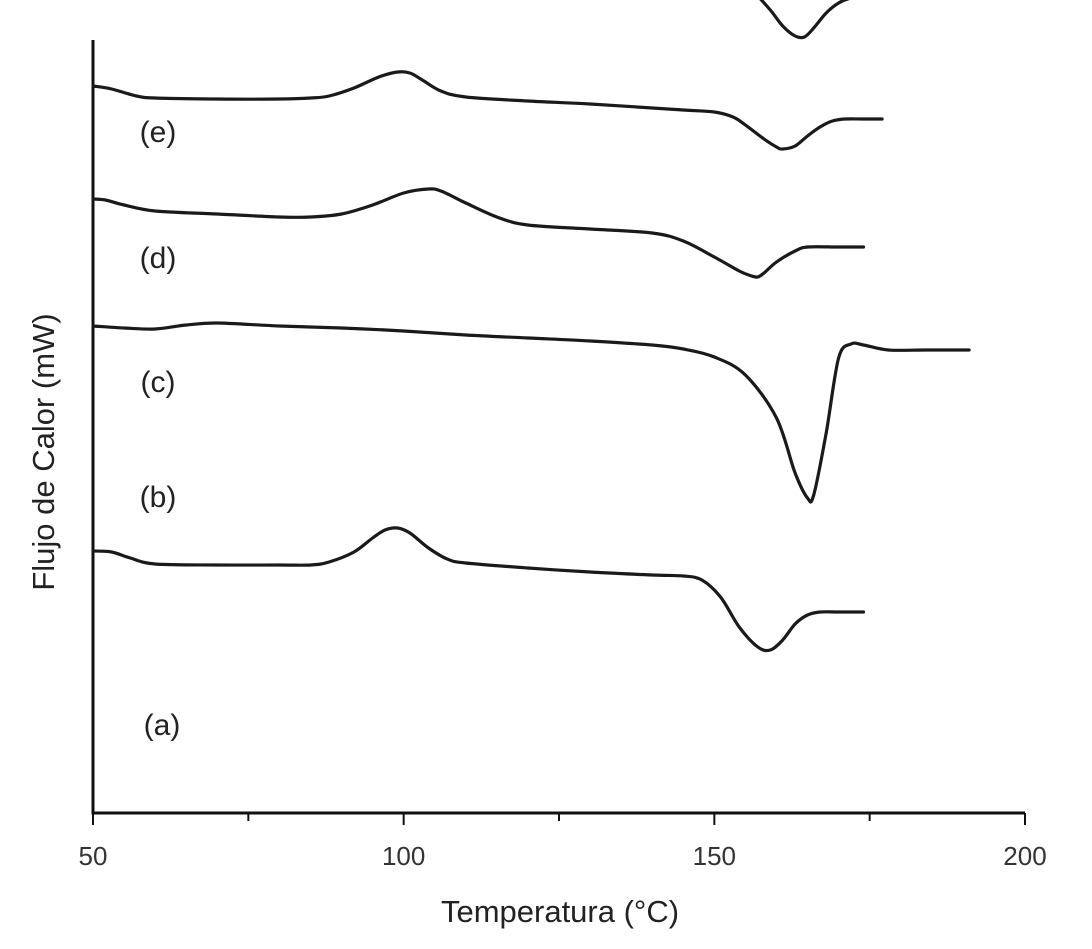  Describe the element at coordinates (158, 258) in the screenshot. I see `curve-label-d: (d)` at that location.